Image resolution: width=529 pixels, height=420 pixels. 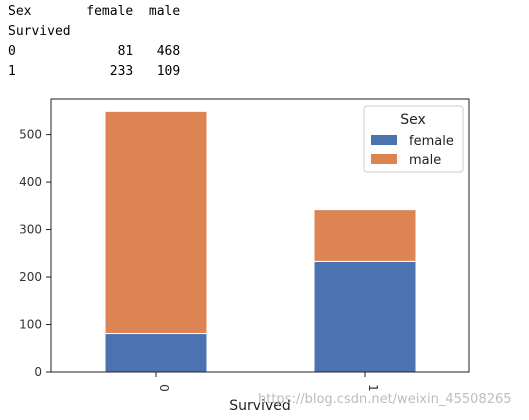 I want to click on y-tick-label: 0, so click(x=38, y=372).